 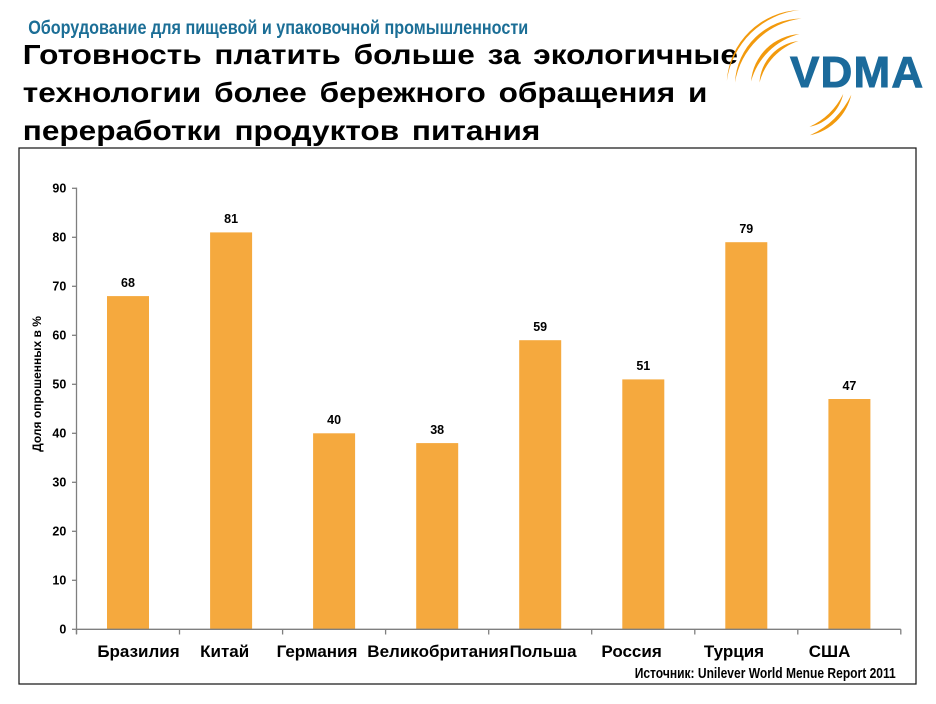 I want to click on svg-text: 30, so click(x=59, y=483).